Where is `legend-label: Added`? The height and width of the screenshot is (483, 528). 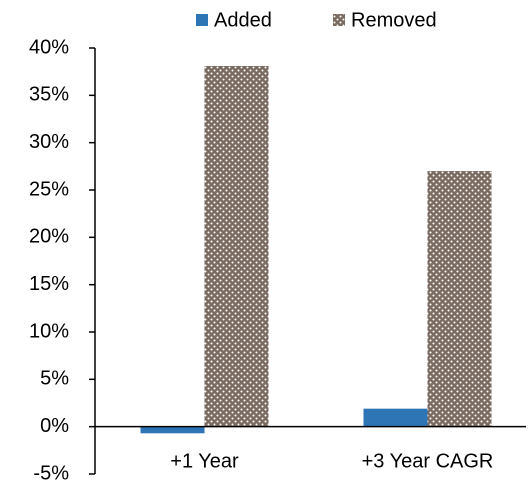
legend-label: Added is located at coordinates (243, 20).